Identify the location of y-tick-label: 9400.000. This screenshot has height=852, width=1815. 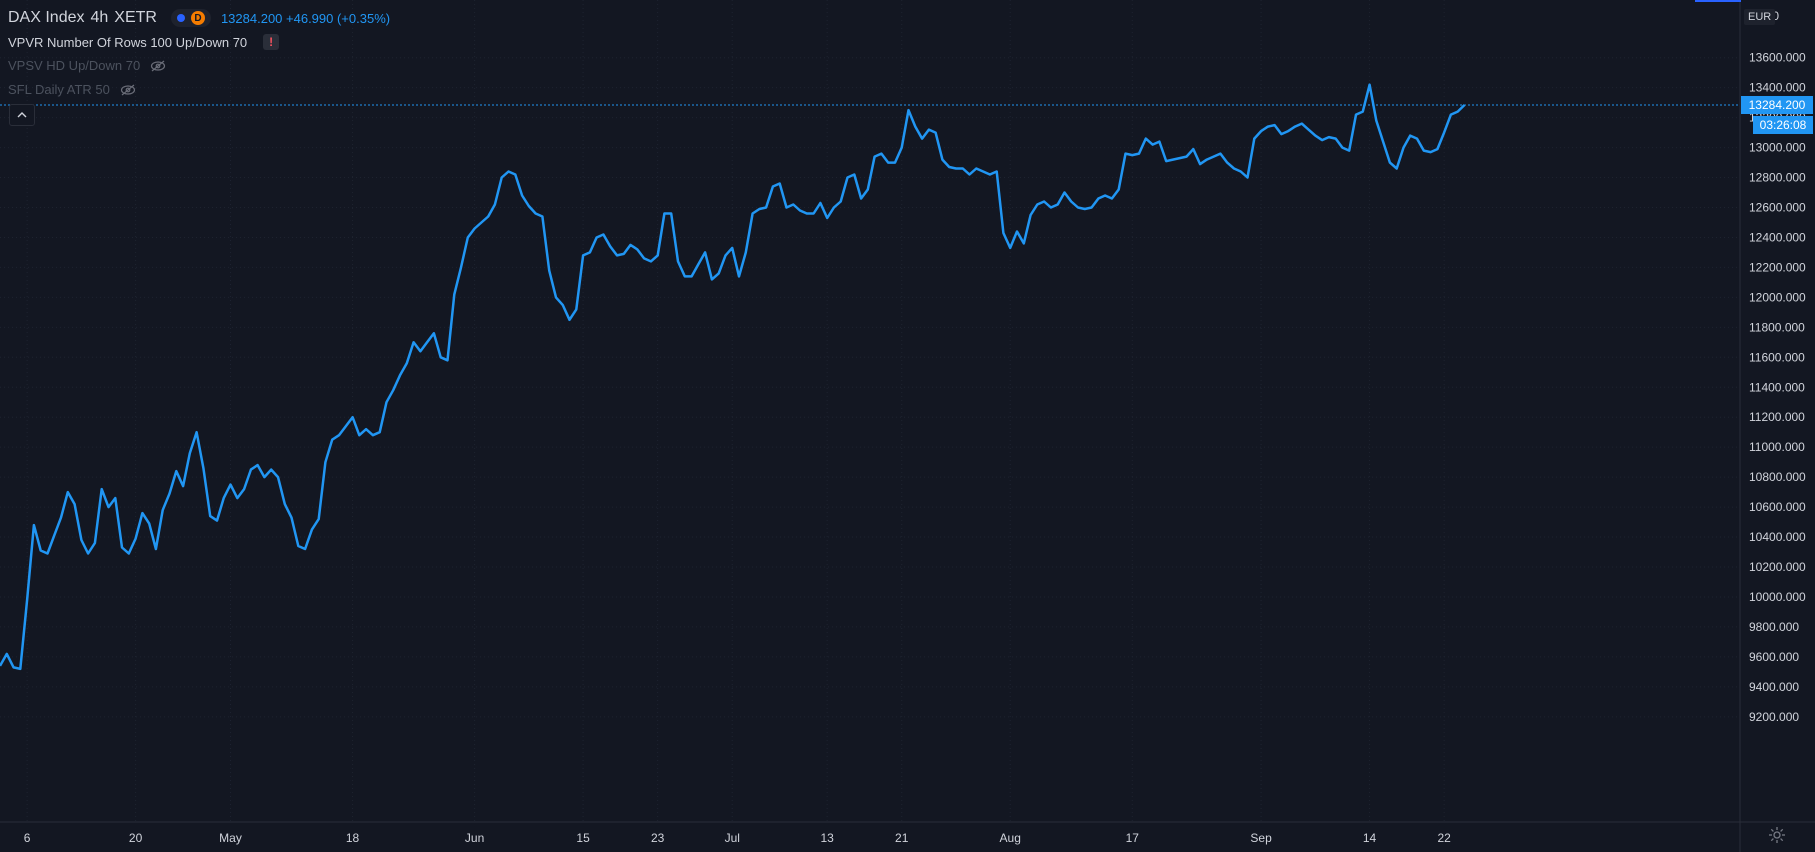
(1774, 687).